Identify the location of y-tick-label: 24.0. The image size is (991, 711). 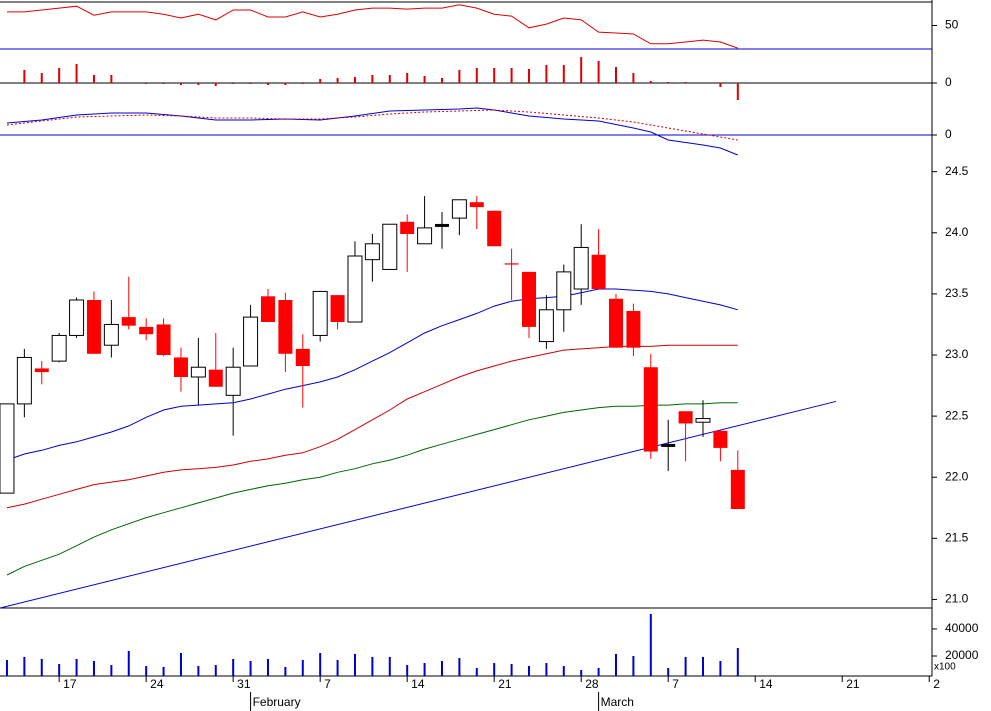
(957, 232).